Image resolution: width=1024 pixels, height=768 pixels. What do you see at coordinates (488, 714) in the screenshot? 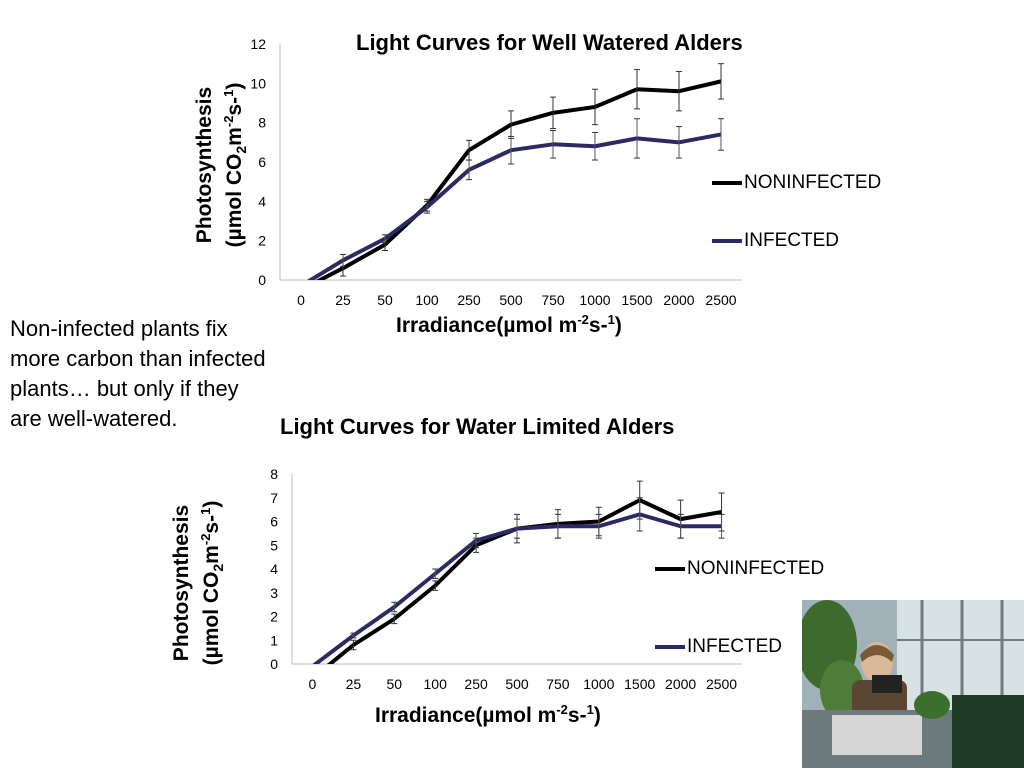
I see `chart2-xlabel: Irradiance(µmol m-2s-1)` at bounding box center [488, 714].